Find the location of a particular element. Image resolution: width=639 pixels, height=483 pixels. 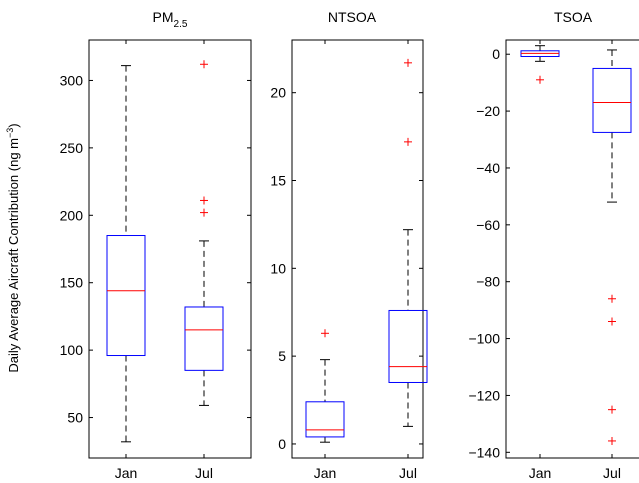

y-tick-label: 50 is located at coordinates (75, 418).